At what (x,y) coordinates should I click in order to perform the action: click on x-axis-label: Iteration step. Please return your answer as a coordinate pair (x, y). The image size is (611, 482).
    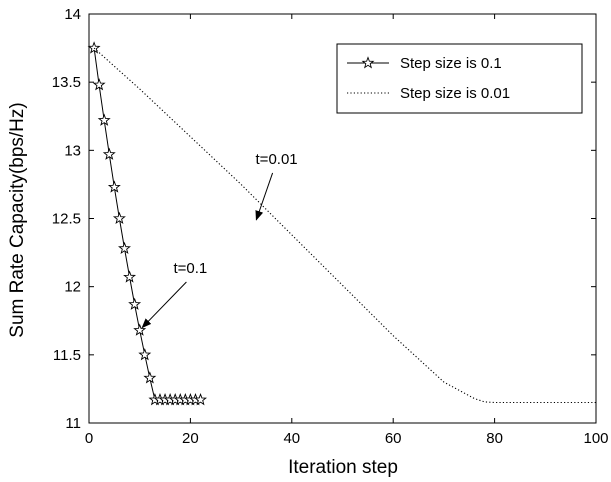
    Looking at the image, I should click on (343, 467).